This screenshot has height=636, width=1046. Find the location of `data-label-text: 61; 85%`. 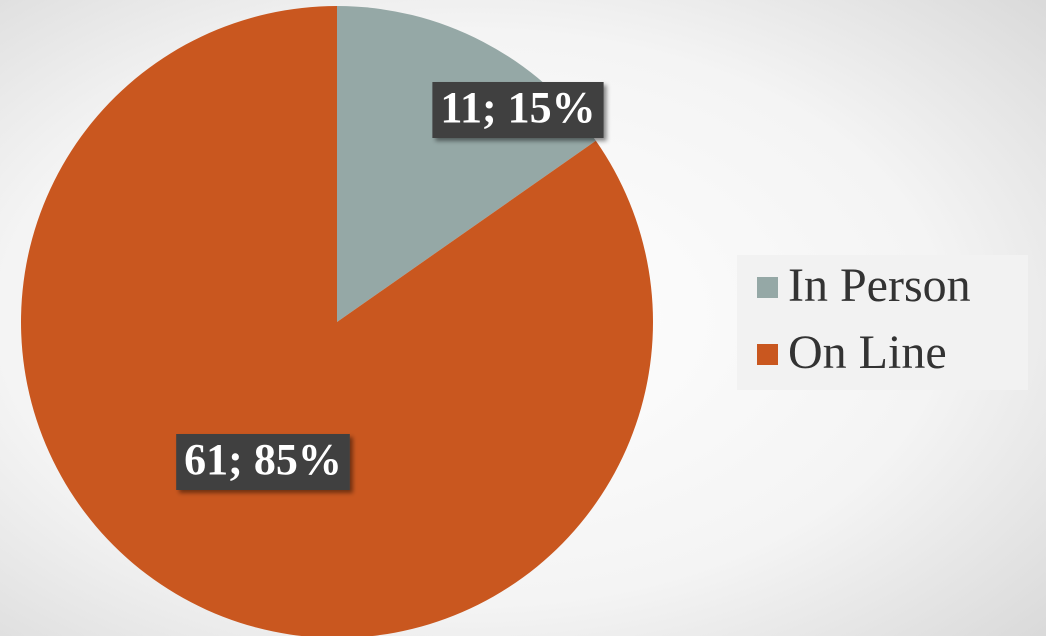

data-label-text: 61; 85% is located at coordinates (263, 459).